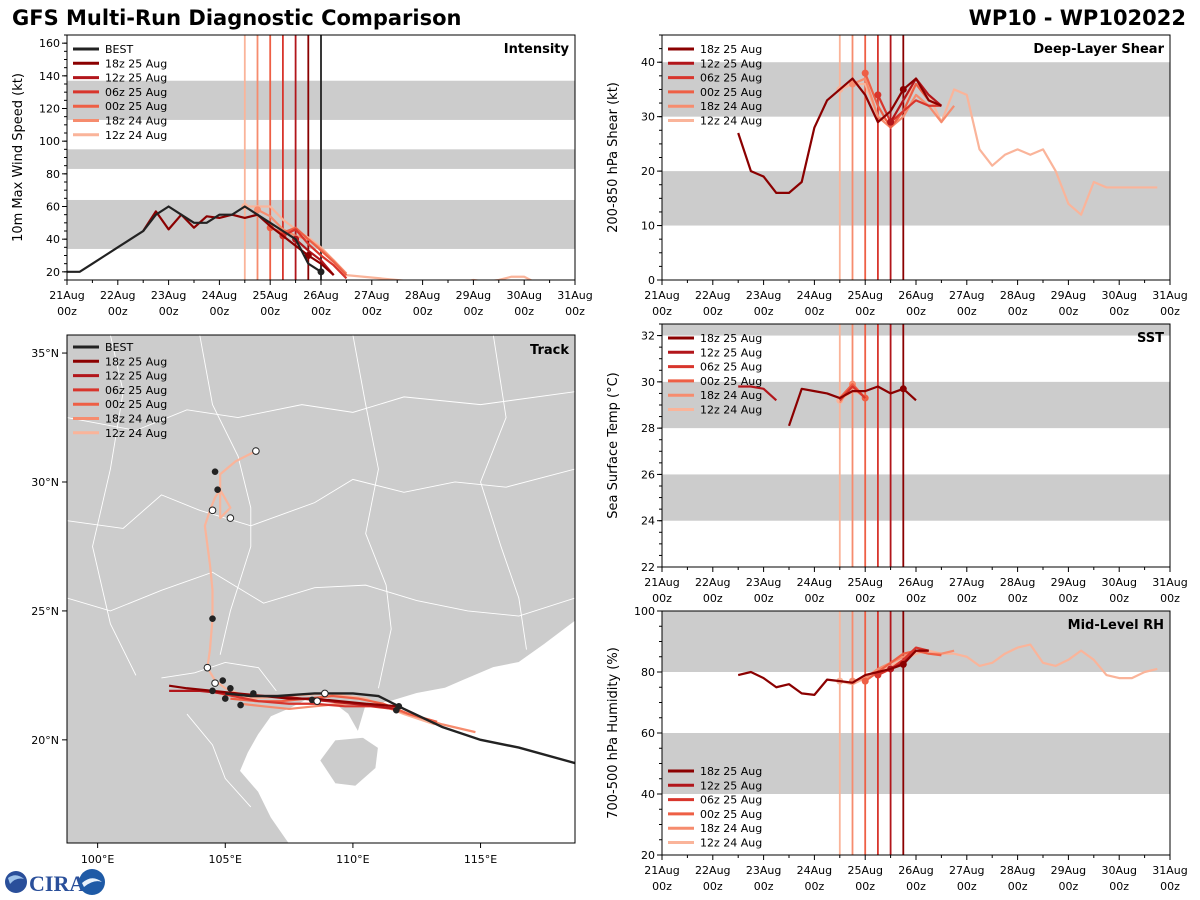 The width and height of the screenshot is (1200, 900). What do you see at coordinates (45, 611) in the screenshot?
I see `y-tick-label: 25°N` at bounding box center [45, 611].